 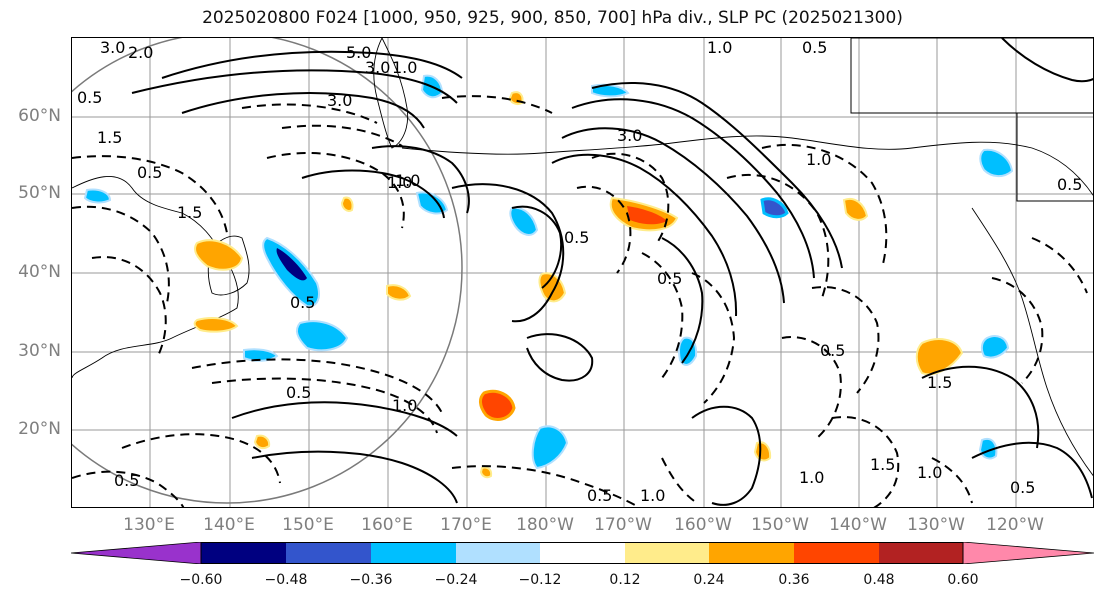 I want to click on lon-label-170w: 170°W, so click(x=623, y=525).